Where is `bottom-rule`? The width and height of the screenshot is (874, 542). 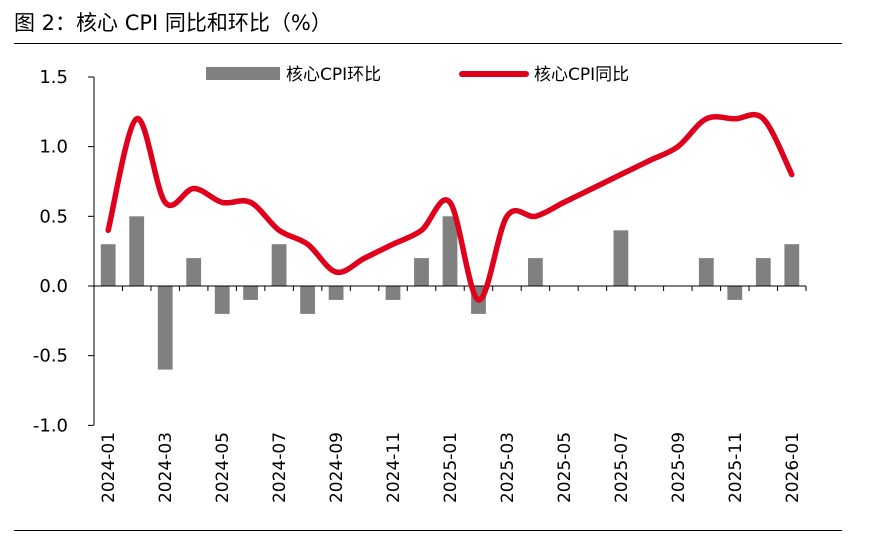 bottom-rule is located at coordinates (428, 530).